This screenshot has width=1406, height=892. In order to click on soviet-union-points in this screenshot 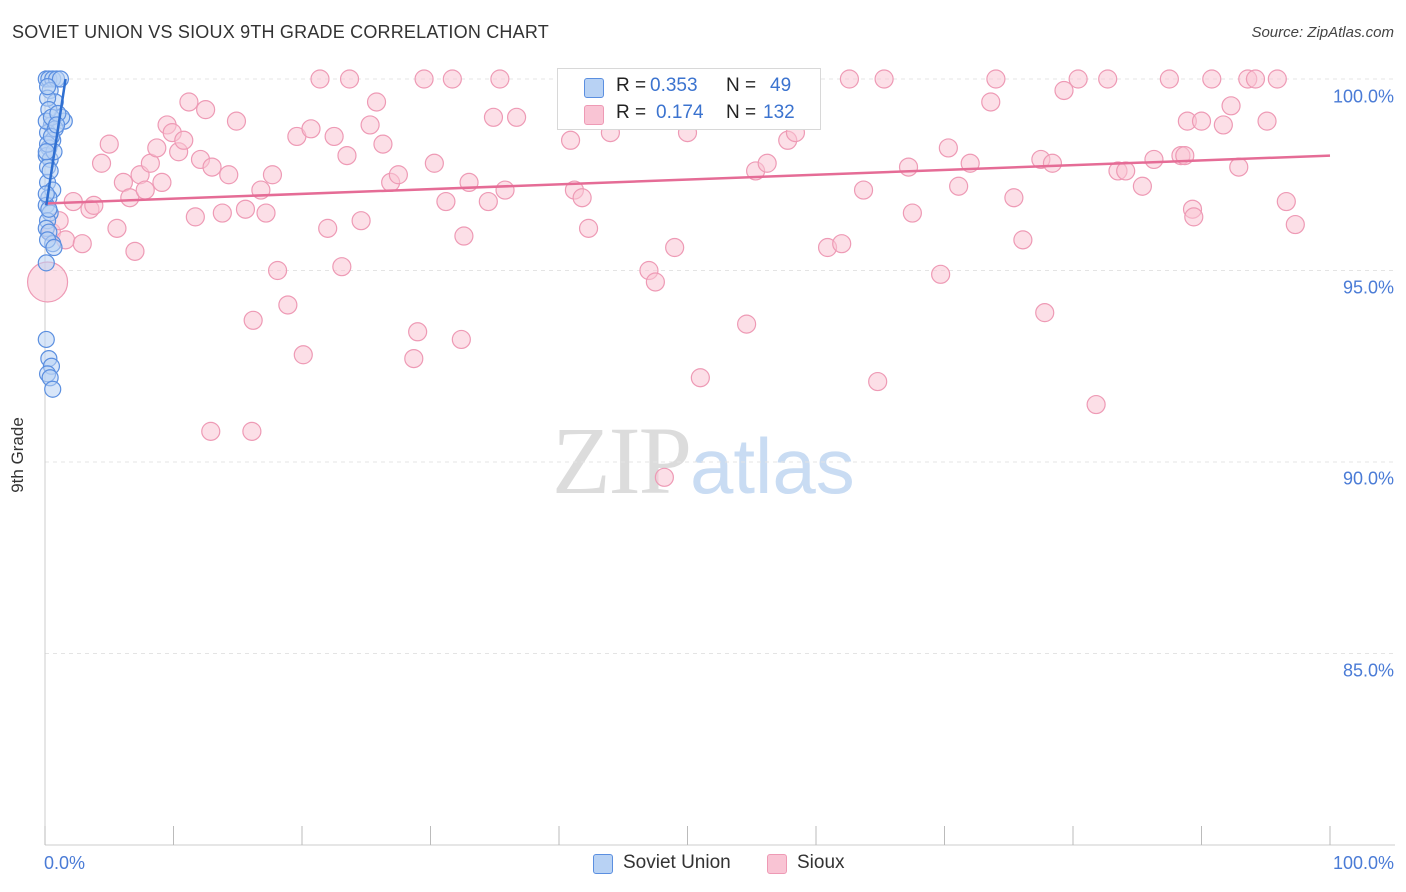, I will do `click(55, 234)`.